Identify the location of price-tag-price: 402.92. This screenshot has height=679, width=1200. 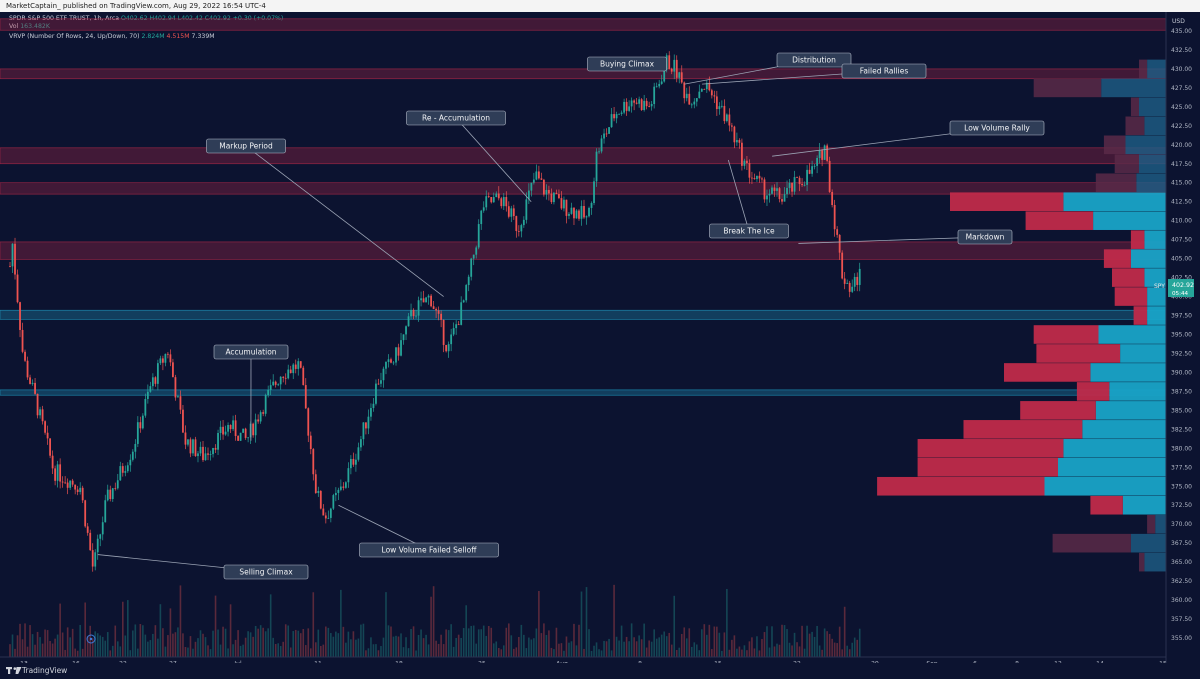
(1183, 285).